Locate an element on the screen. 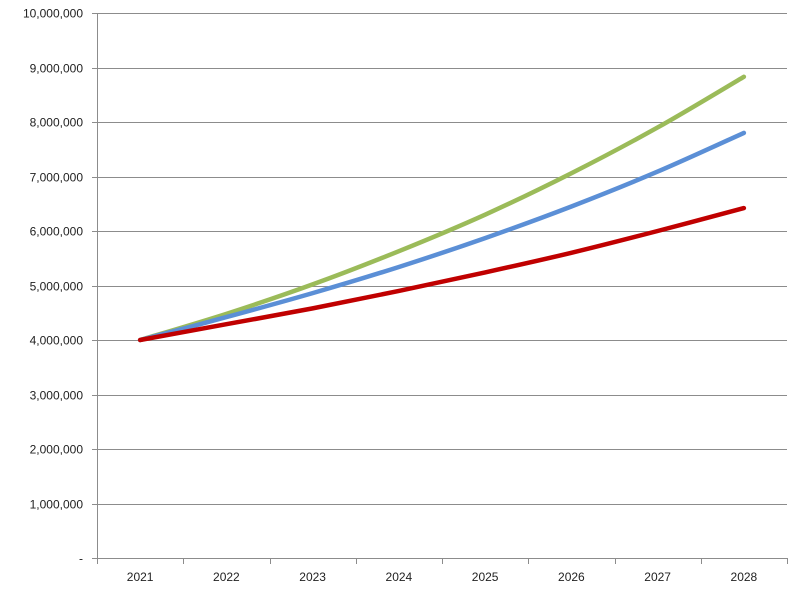 The height and width of the screenshot is (590, 792). x-tick-label: 2024 is located at coordinates (399, 577).